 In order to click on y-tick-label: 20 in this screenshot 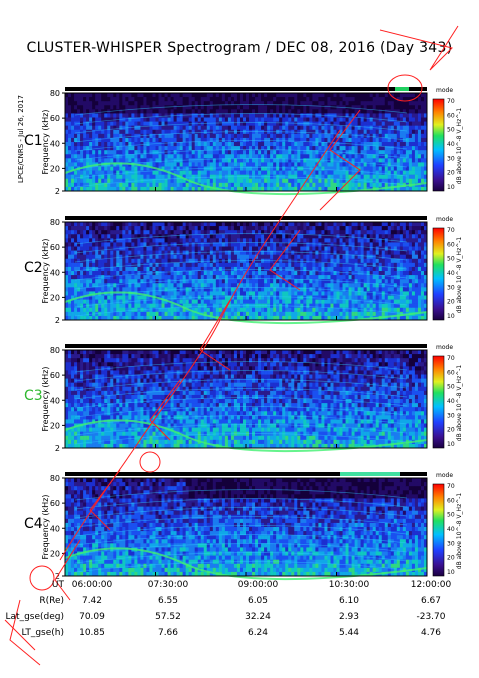, I will do `click(55, 168)`.